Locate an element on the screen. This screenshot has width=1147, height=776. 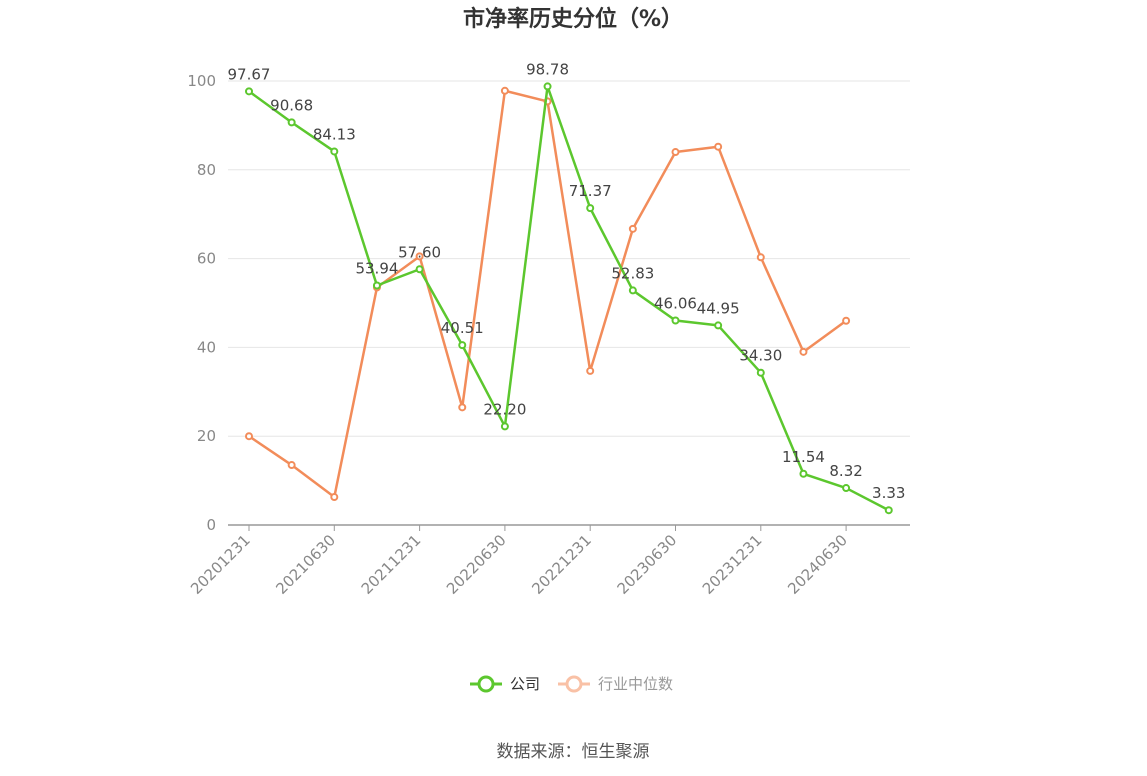
data-label: 3.33 is located at coordinates (888, 493).